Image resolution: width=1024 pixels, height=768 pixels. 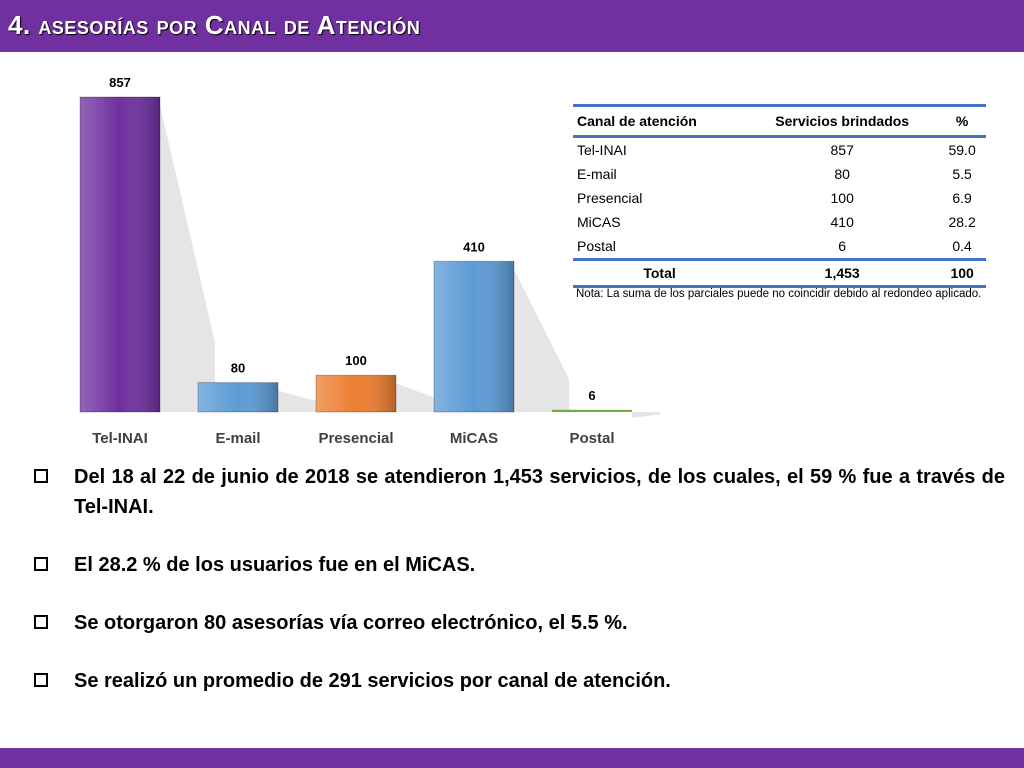 I want to click on table-row: E-mail 80 5.5, so click(x=779, y=174).